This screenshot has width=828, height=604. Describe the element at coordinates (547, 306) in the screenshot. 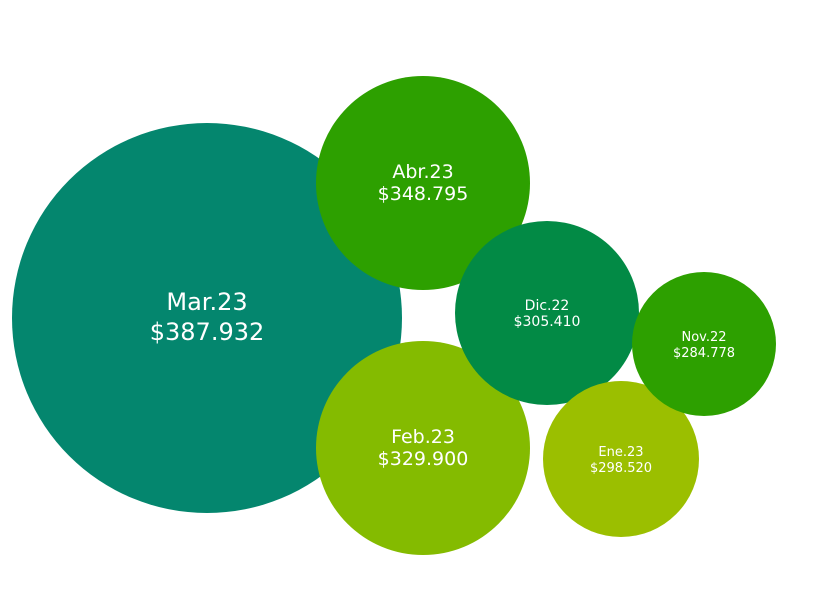

I see `bubble-label: Dic.22` at that location.